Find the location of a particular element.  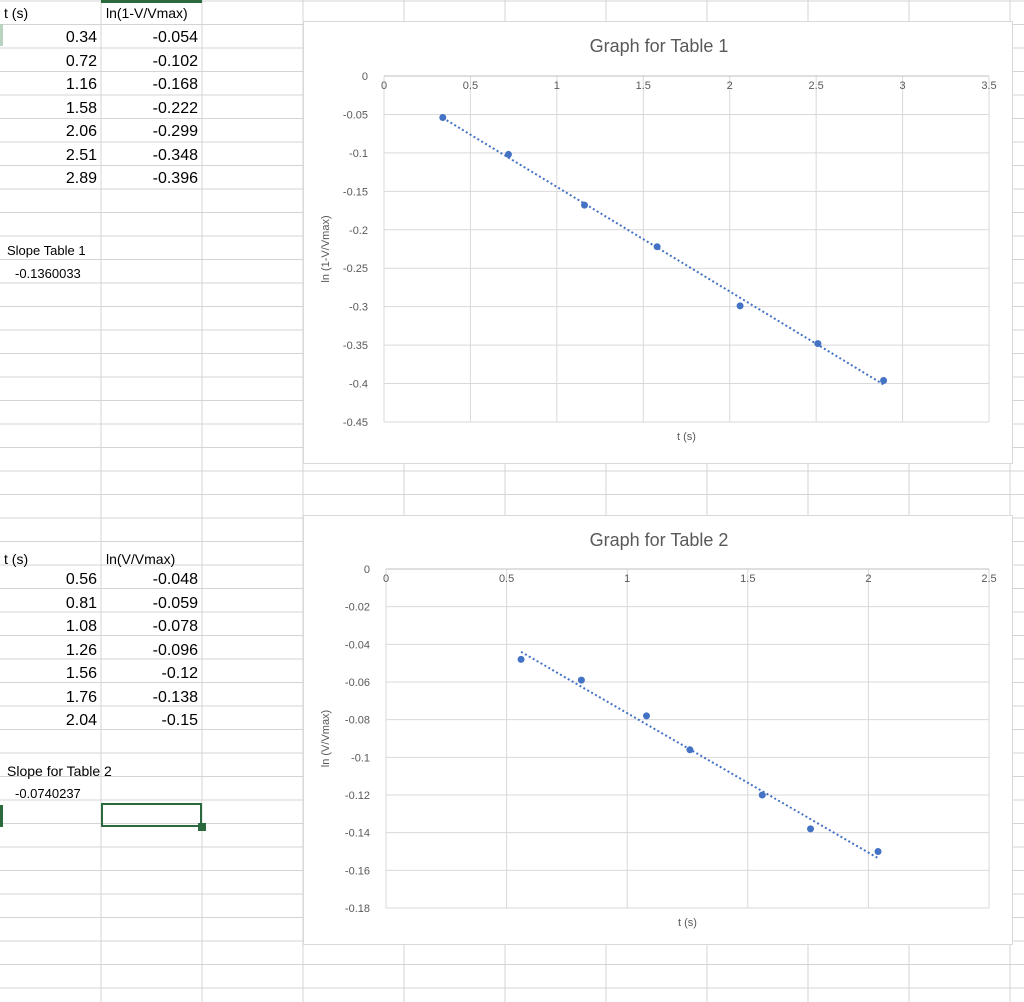

table1-cell-t: 0.72 is located at coordinates (81, 61).